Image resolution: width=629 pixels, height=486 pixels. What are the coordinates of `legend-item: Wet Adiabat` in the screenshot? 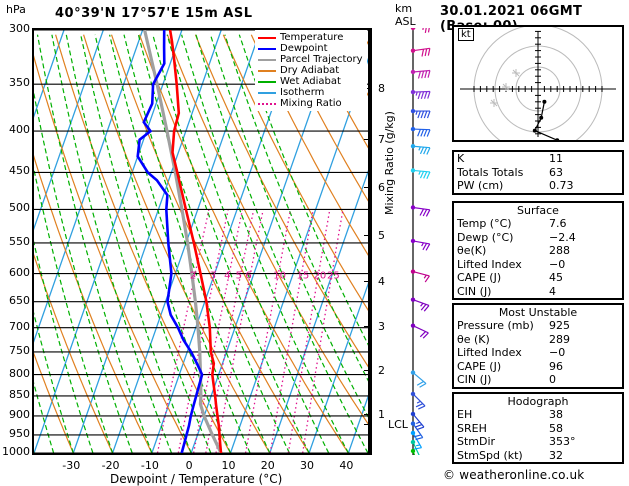 It's located at (311, 81).